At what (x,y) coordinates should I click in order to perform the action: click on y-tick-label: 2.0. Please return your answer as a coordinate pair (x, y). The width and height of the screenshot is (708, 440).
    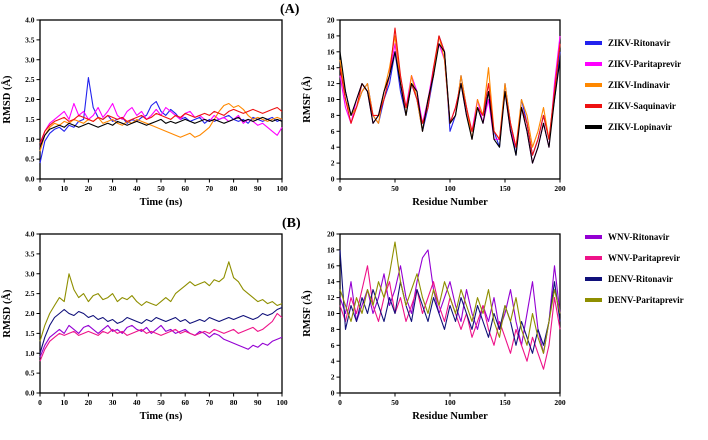
    Looking at the image, I should click on (30, 99).